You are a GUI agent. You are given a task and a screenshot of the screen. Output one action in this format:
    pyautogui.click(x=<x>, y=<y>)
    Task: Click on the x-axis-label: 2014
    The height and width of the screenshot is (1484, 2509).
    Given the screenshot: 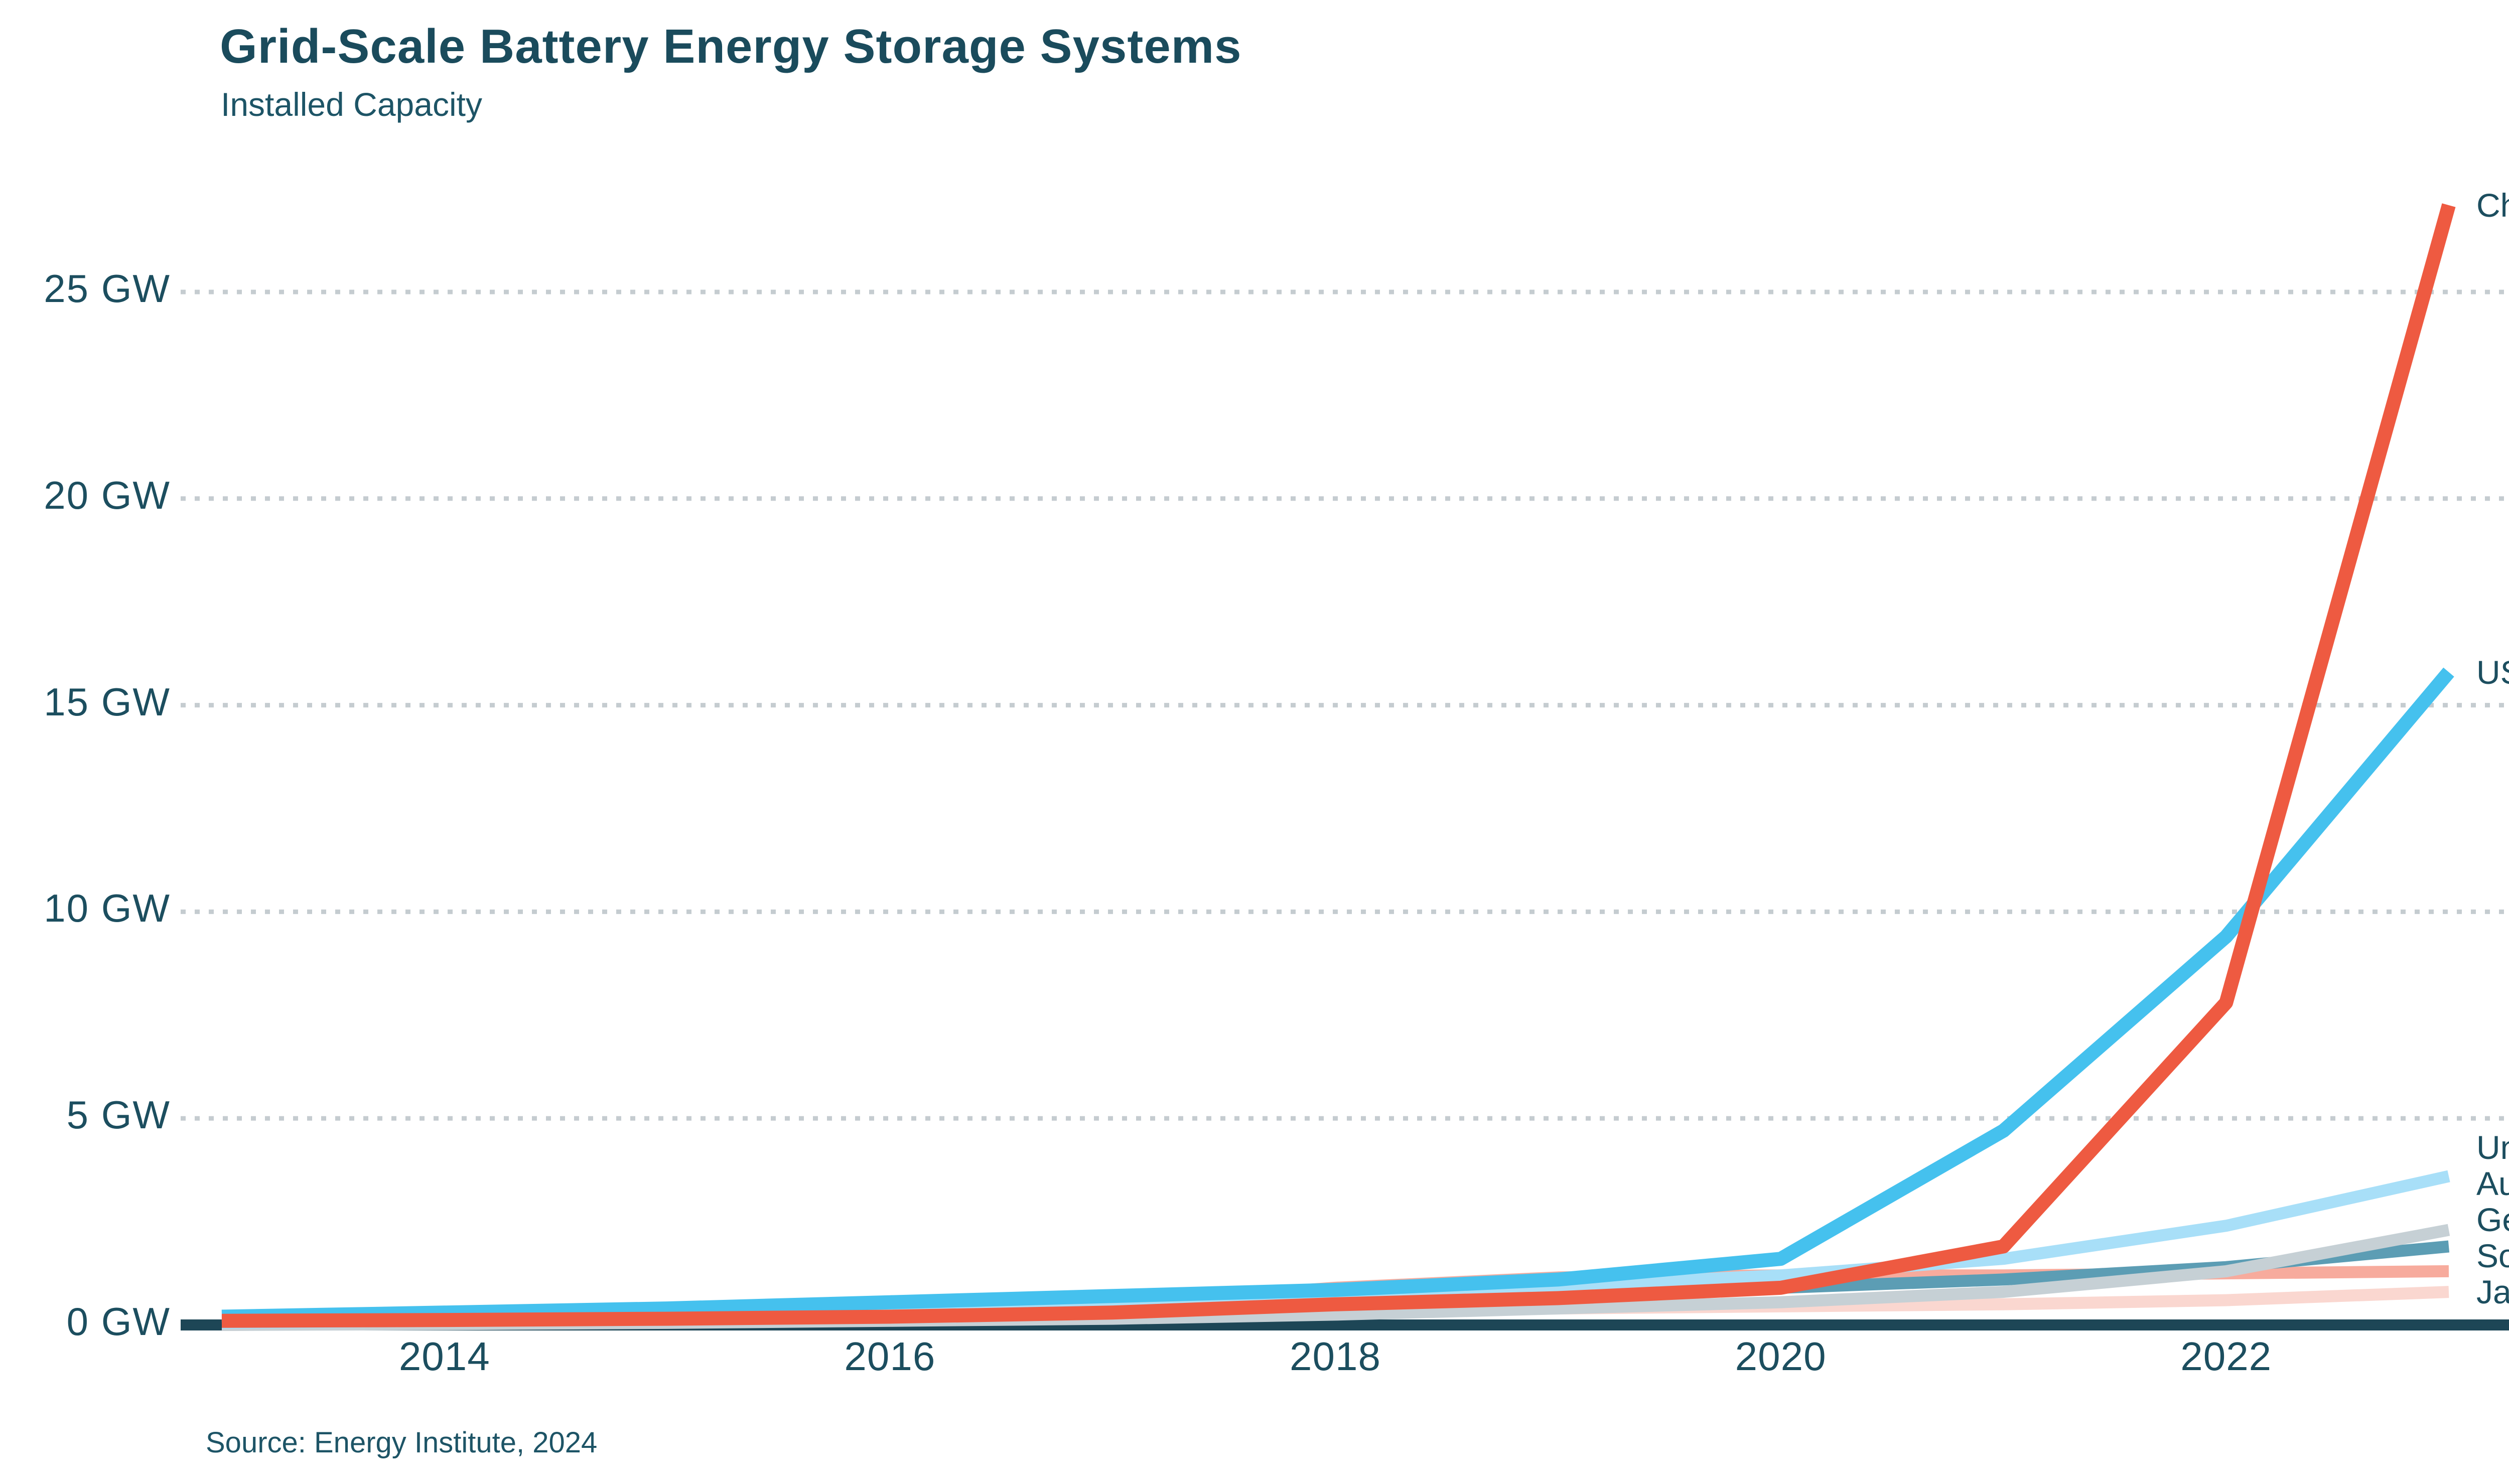 What is the action you would take?
    pyautogui.click(x=444, y=1356)
    